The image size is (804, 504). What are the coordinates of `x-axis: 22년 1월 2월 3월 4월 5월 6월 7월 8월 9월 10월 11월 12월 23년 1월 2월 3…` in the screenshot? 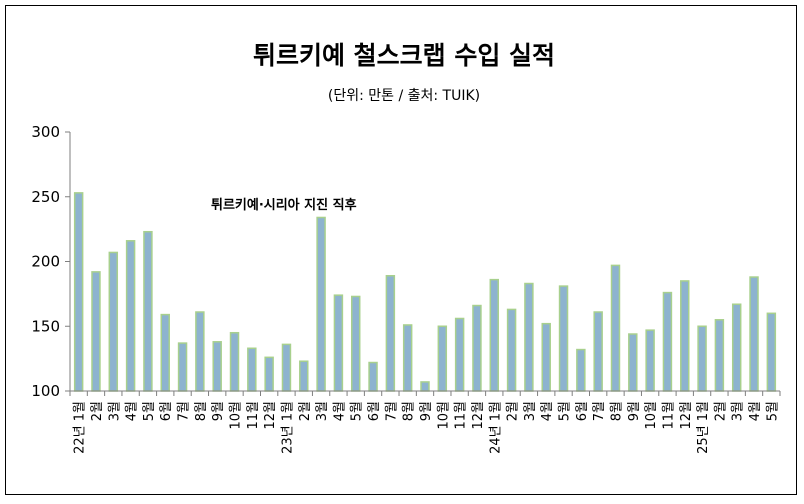 It's located at (425, 422).